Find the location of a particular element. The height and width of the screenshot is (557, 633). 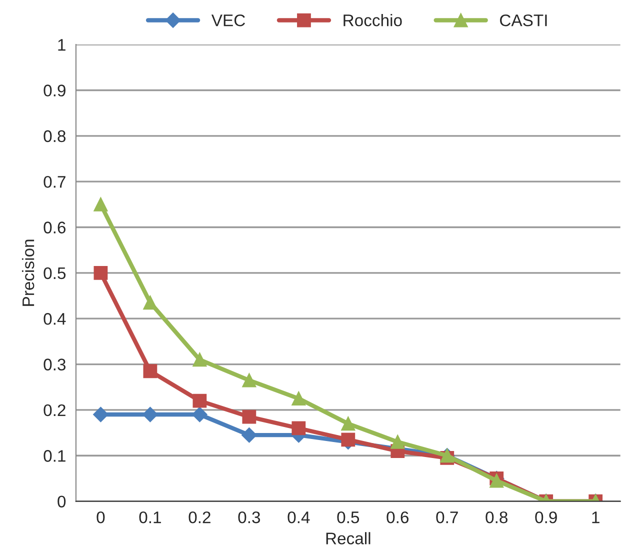

legend-label: Rocchio is located at coordinates (373, 20).